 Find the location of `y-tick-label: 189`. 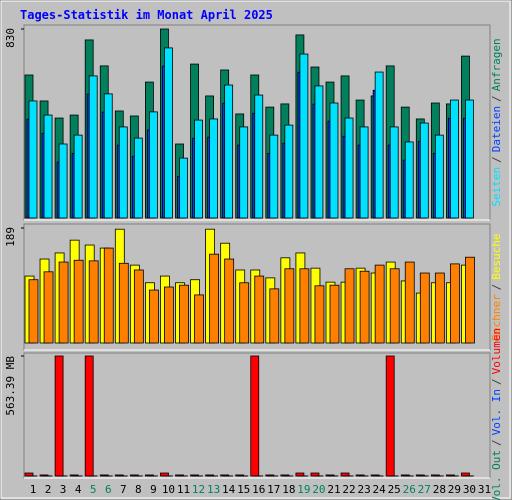

y-tick-label: 189 is located at coordinates (10, 237).